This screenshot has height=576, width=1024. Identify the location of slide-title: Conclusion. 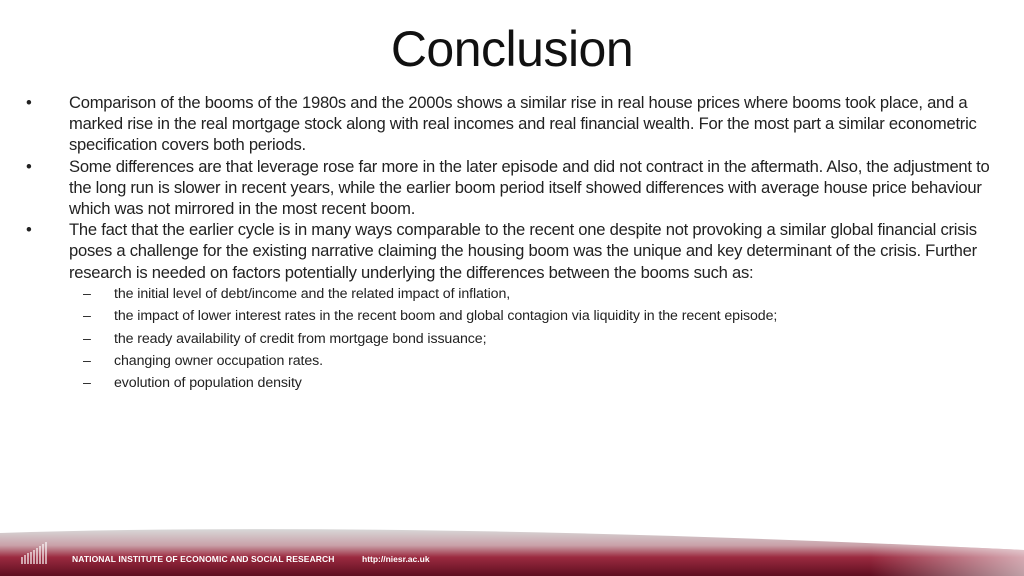
(512, 49).